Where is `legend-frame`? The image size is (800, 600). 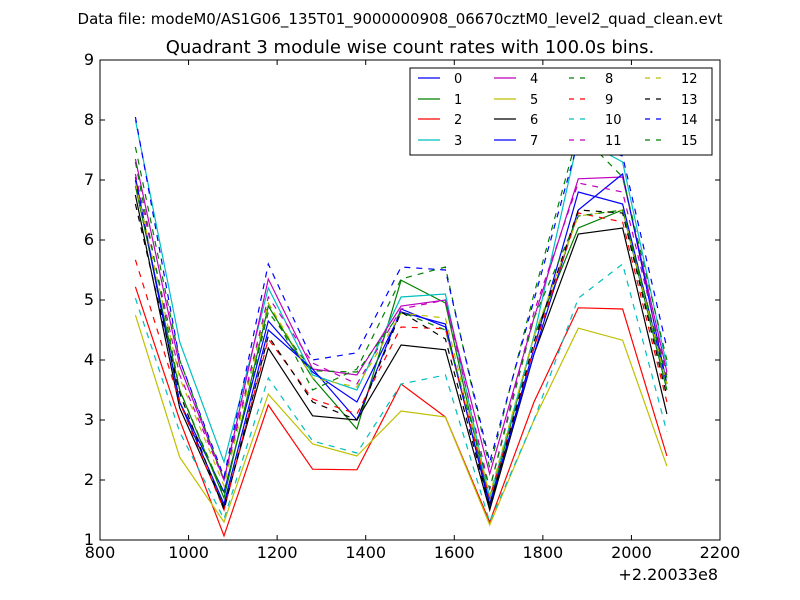 legend-frame is located at coordinates (561, 111).